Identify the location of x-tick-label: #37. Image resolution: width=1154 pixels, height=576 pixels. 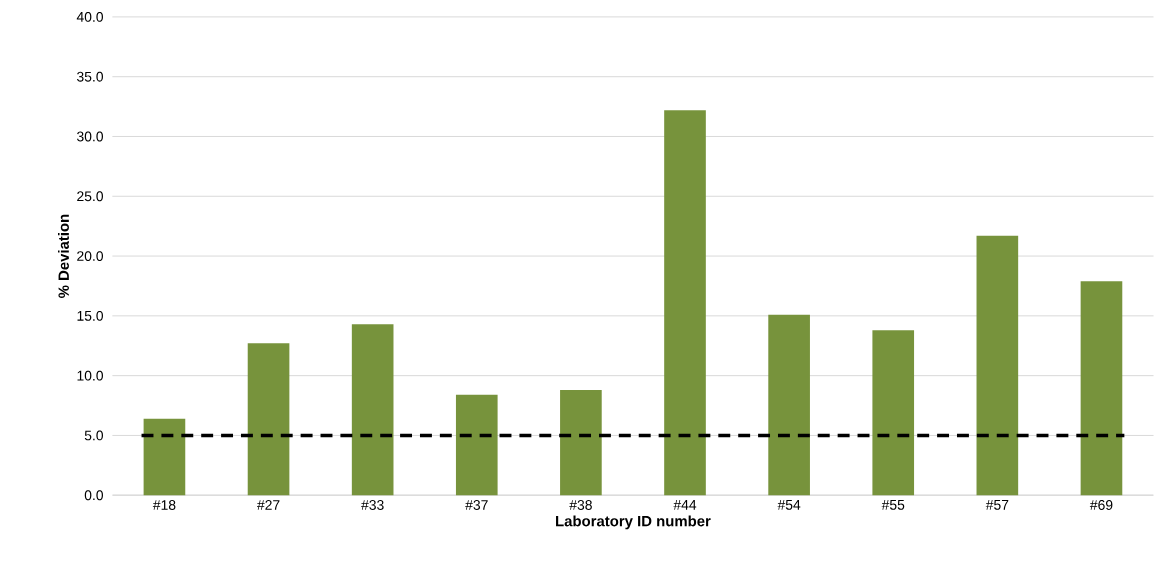
(476, 505).